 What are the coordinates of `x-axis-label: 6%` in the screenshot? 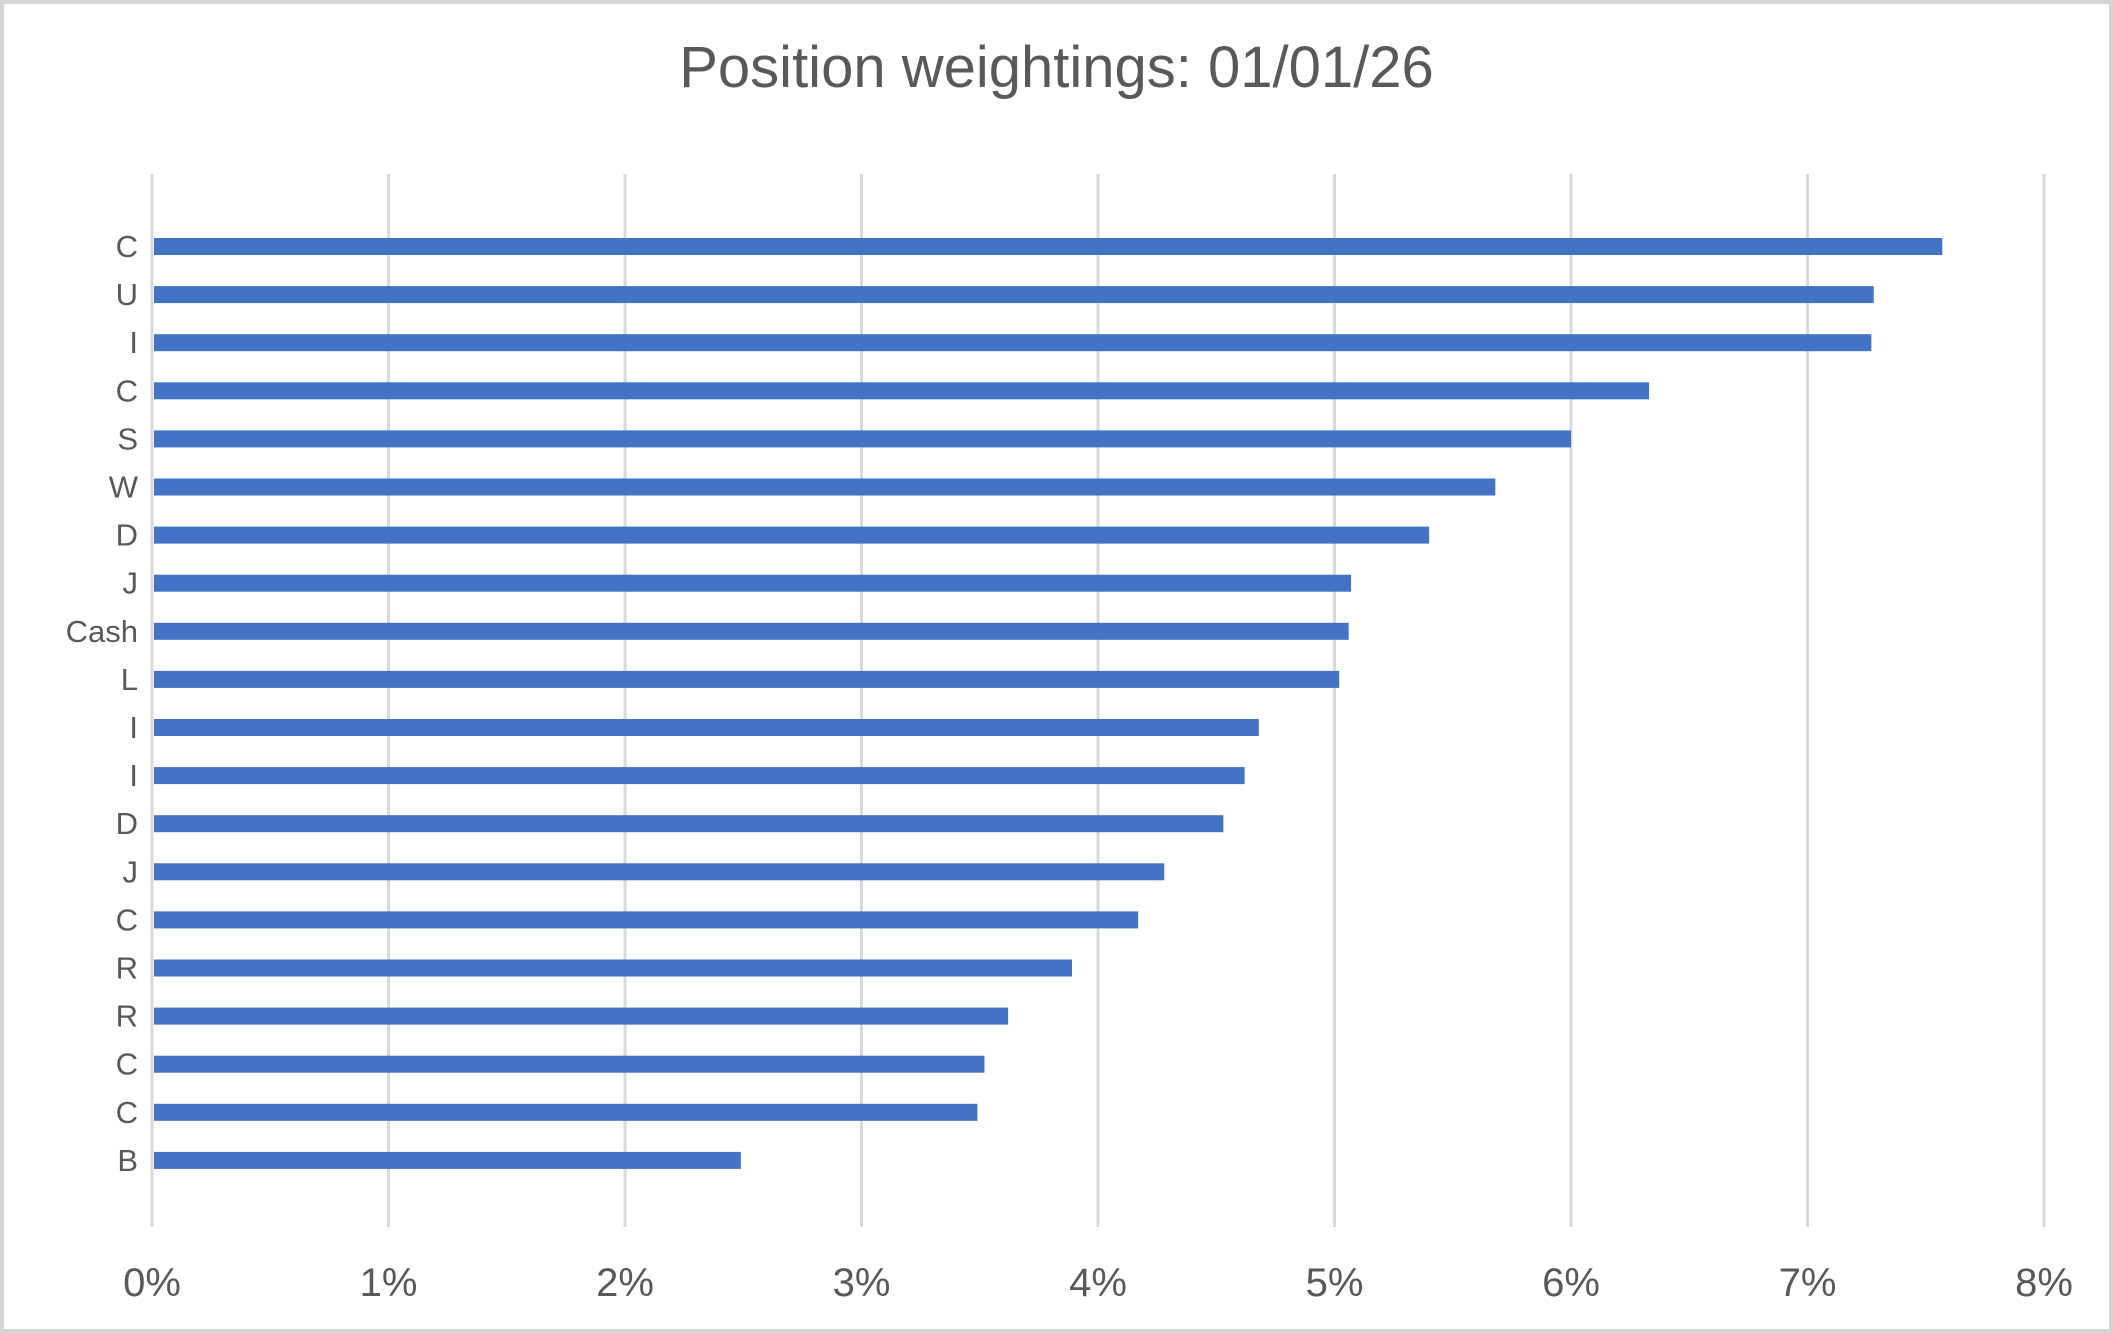 It's located at (1571, 1283).